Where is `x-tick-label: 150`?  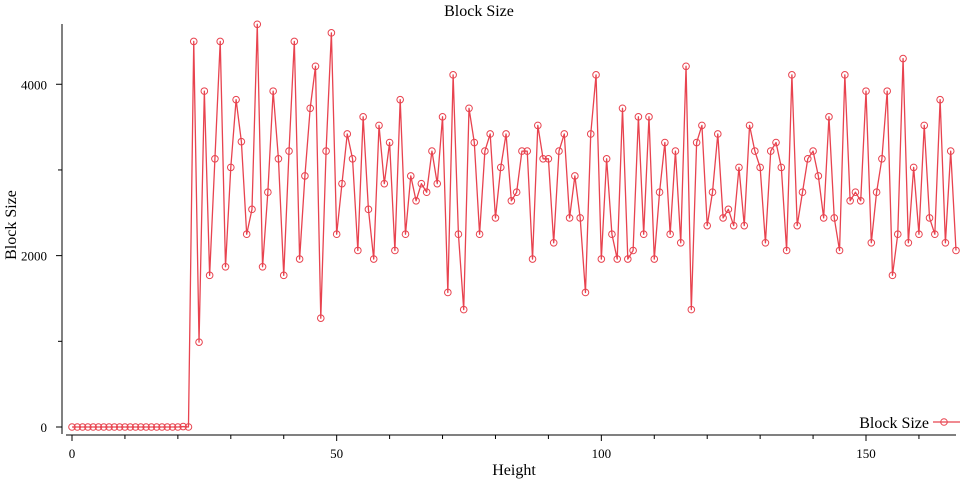 x-tick-label: 150 is located at coordinates (866, 453).